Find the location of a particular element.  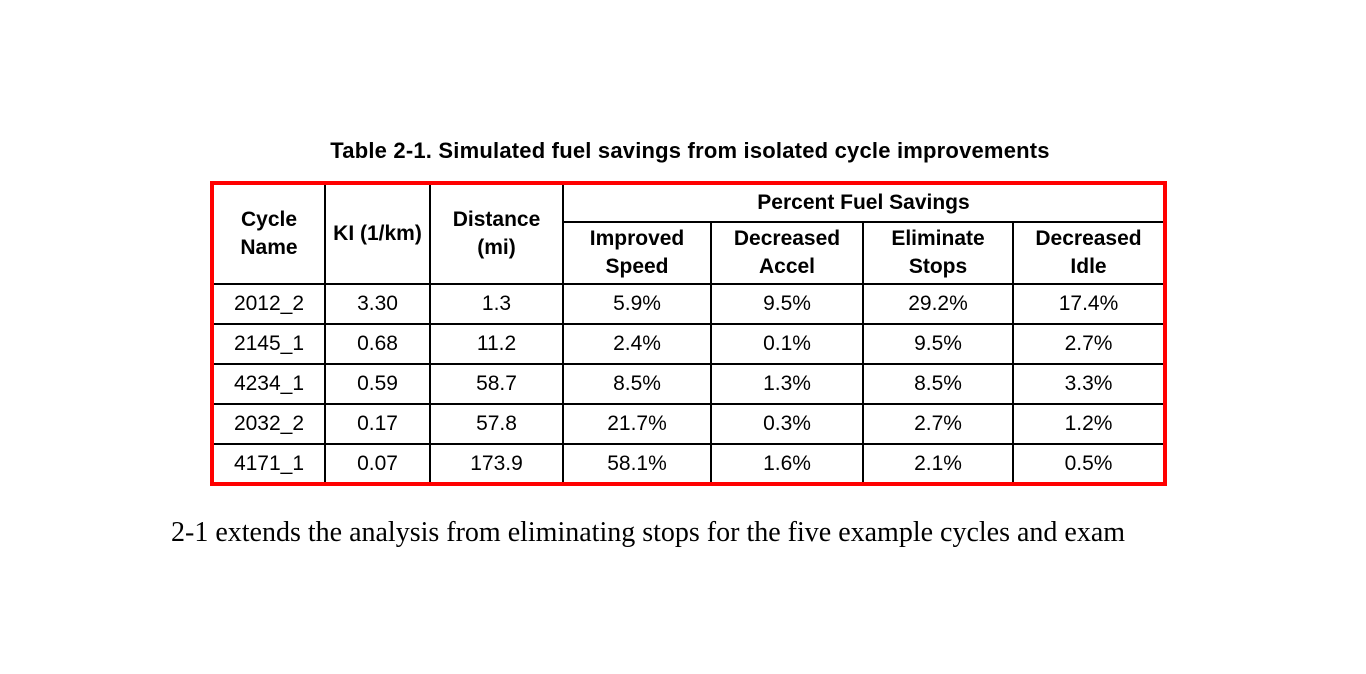

cell-cycle-name: 2012_2 is located at coordinates (268, 304).